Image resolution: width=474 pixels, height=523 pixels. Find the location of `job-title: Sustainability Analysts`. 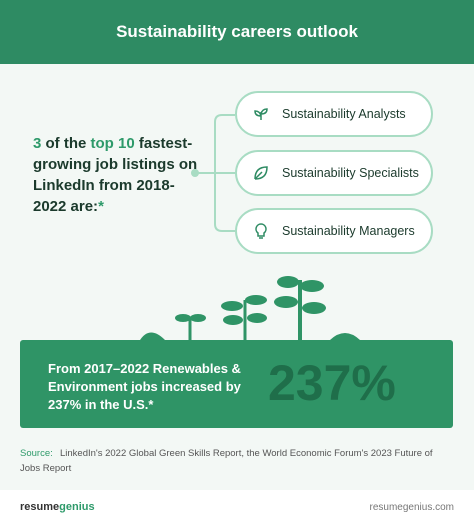

job-title: Sustainability Analysts is located at coordinates (344, 114).